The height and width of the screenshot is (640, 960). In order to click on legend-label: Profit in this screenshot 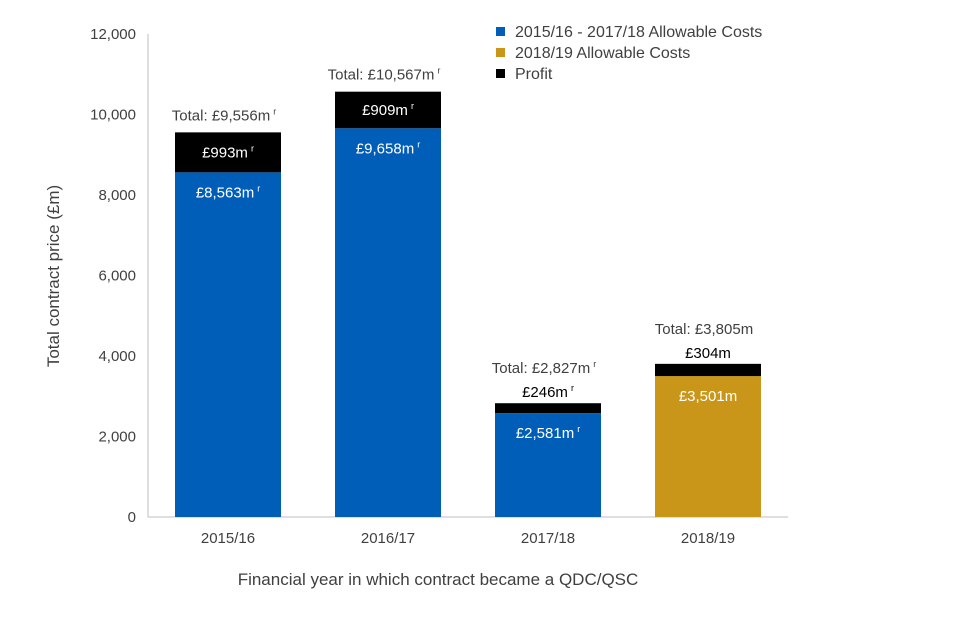, I will do `click(534, 74)`.